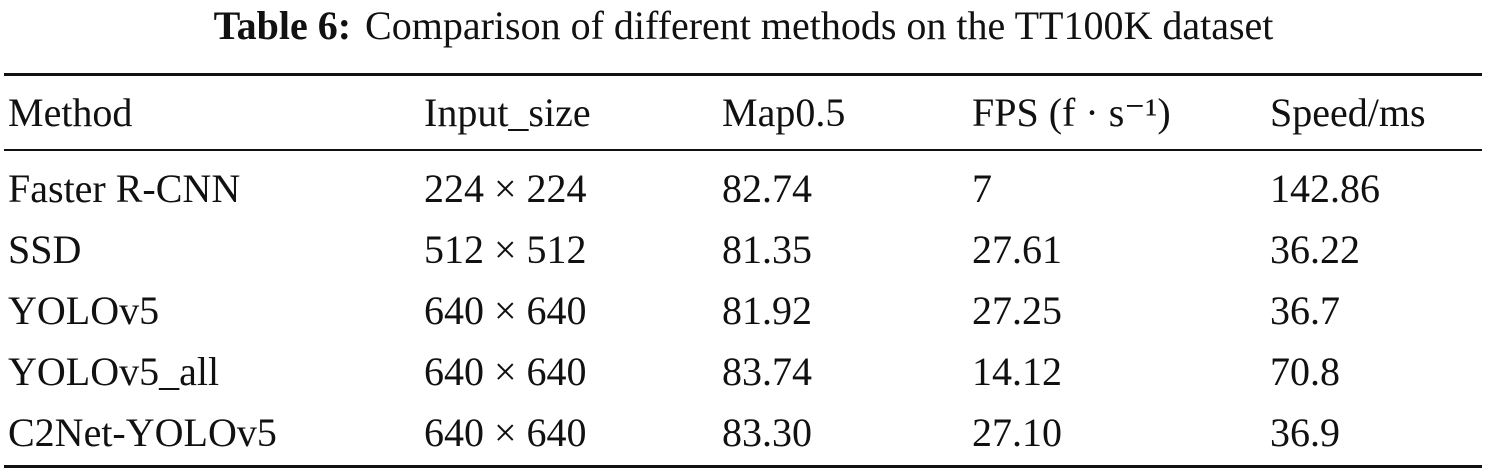  I want to click on top-rule, so click(743, 74).